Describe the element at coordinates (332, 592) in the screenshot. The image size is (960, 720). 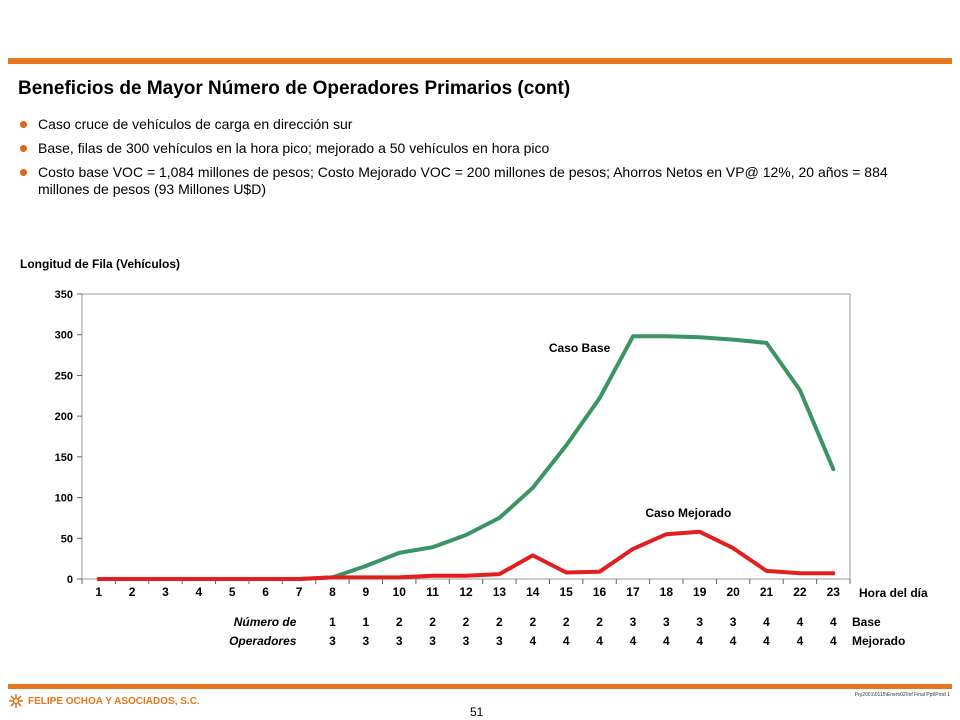
I see `x-tick-label: 8` at that location.